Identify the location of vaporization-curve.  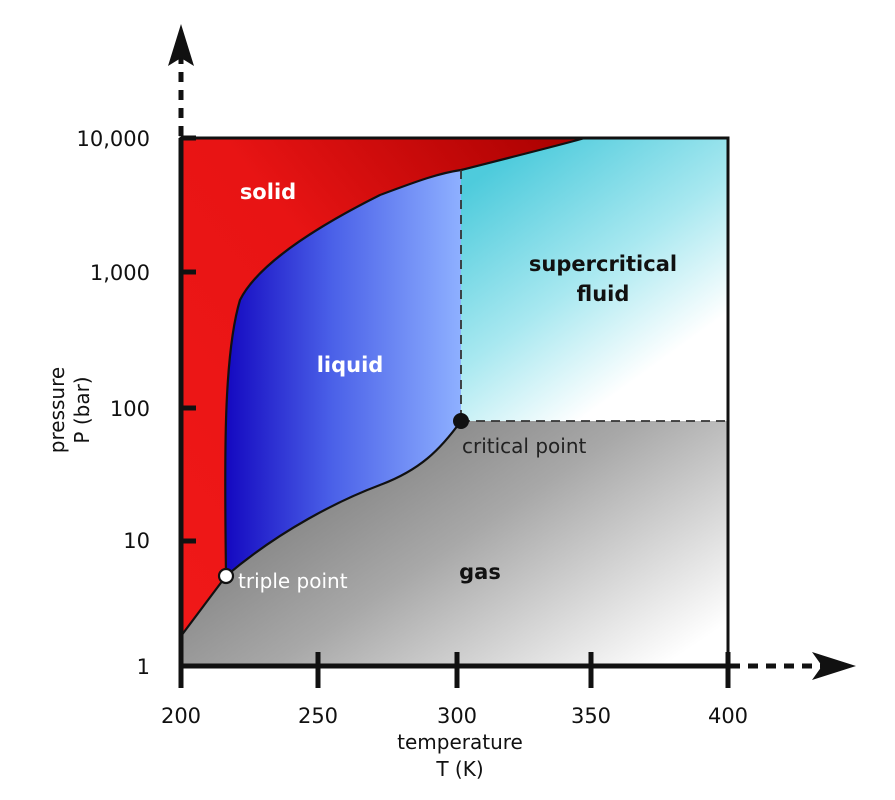
(343, 498).